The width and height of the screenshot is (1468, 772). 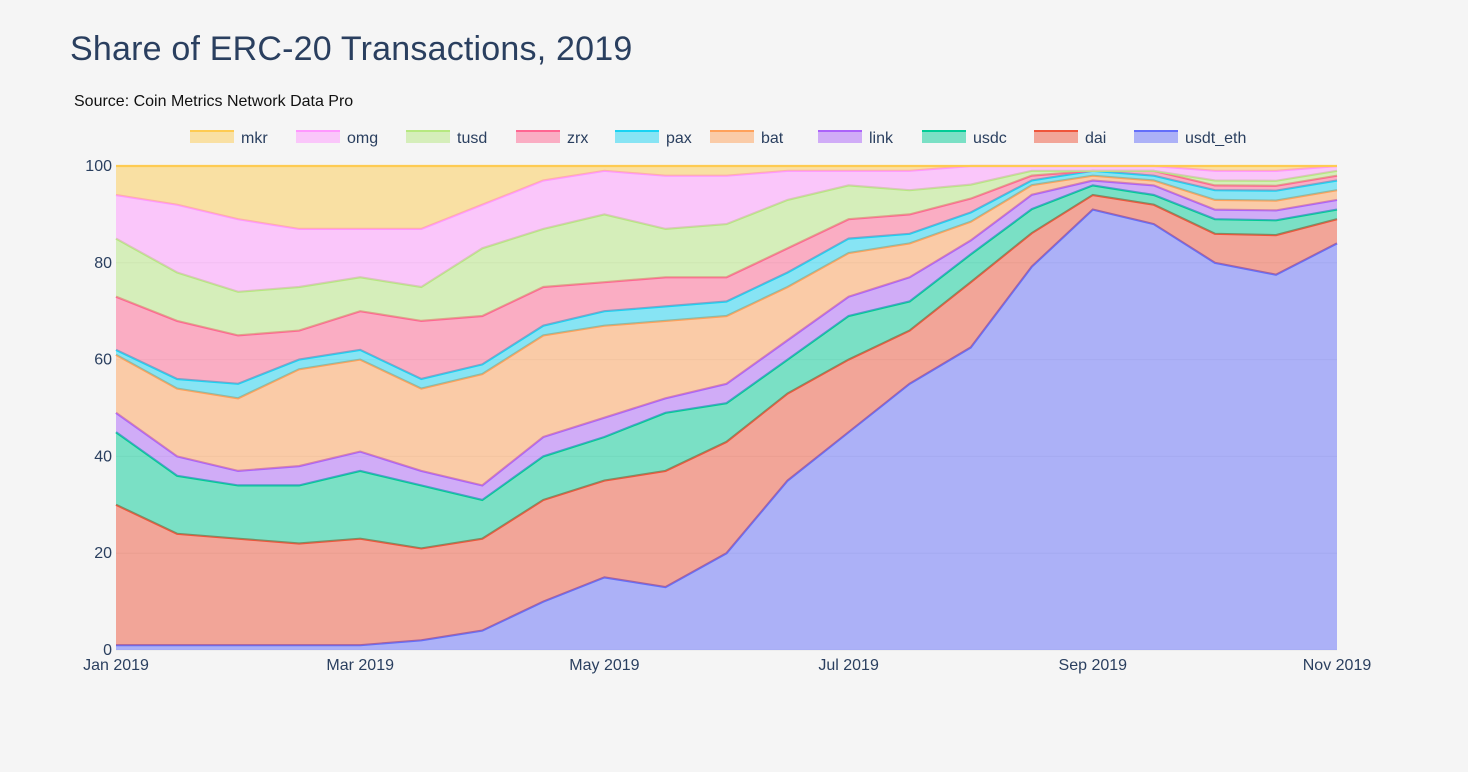 I want to click on legend-item-dai: dai, so click(x=1070, y=138).